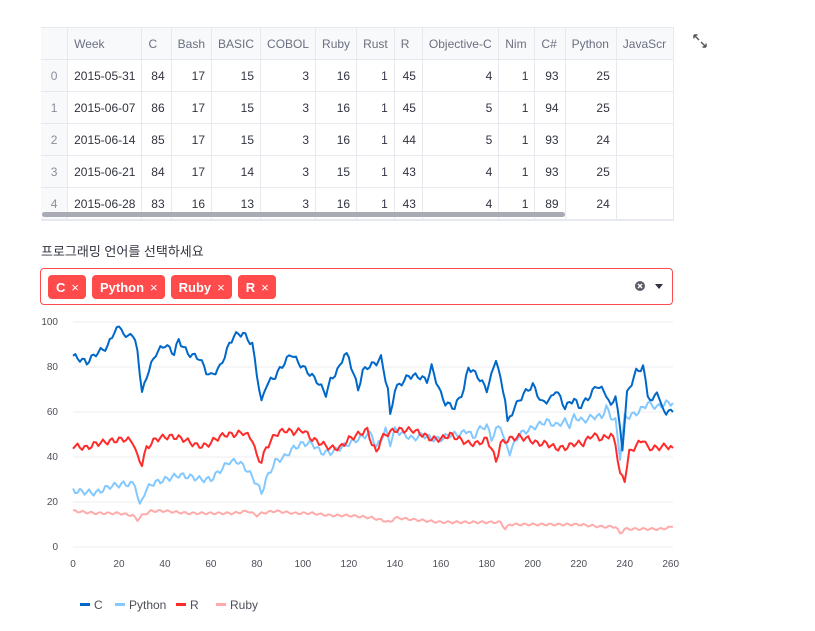 The width and height of the screenshot is (815, 631). Describe the element at coordinates (55, 75) in the screenshot. I see `row-index: 0` at that location.